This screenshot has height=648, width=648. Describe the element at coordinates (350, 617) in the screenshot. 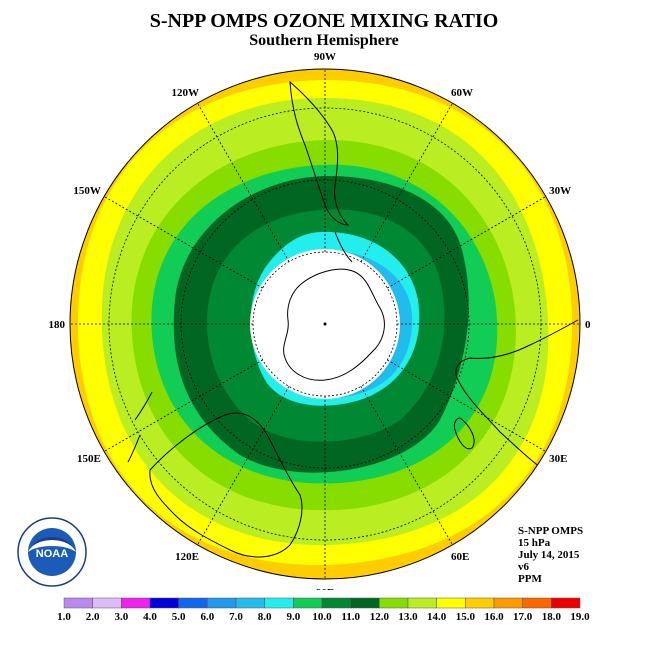

I see `color-scale-tick-label: 11.0` at that location.